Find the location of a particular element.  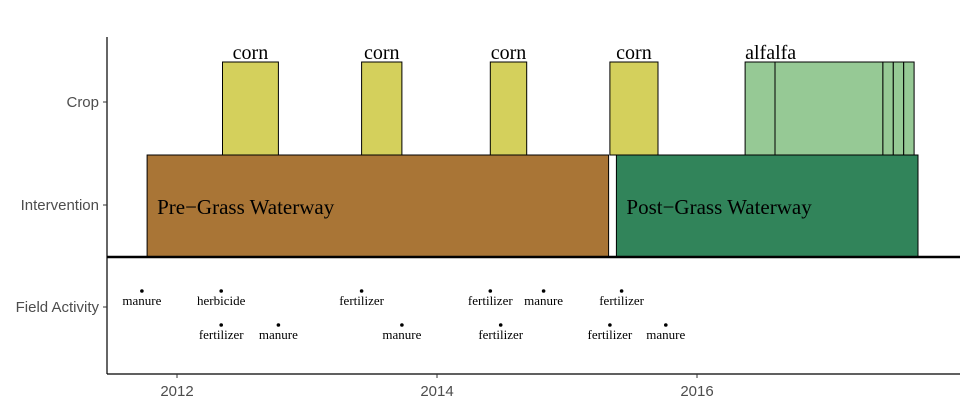

x-tick-label: 2012 is located at coordinates (176, 391).